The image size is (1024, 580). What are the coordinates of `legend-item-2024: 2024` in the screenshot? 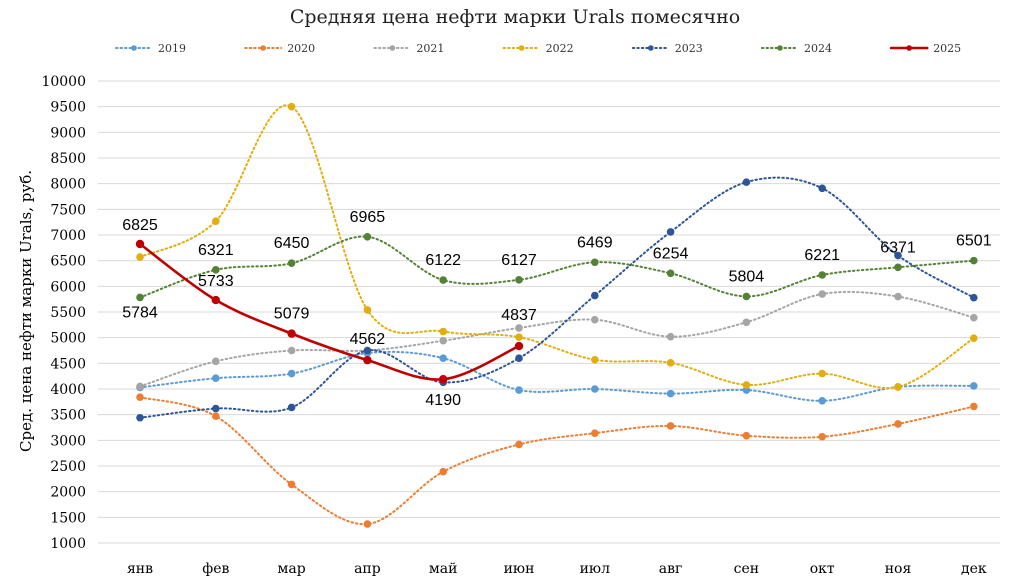 It's located at (796, 48).